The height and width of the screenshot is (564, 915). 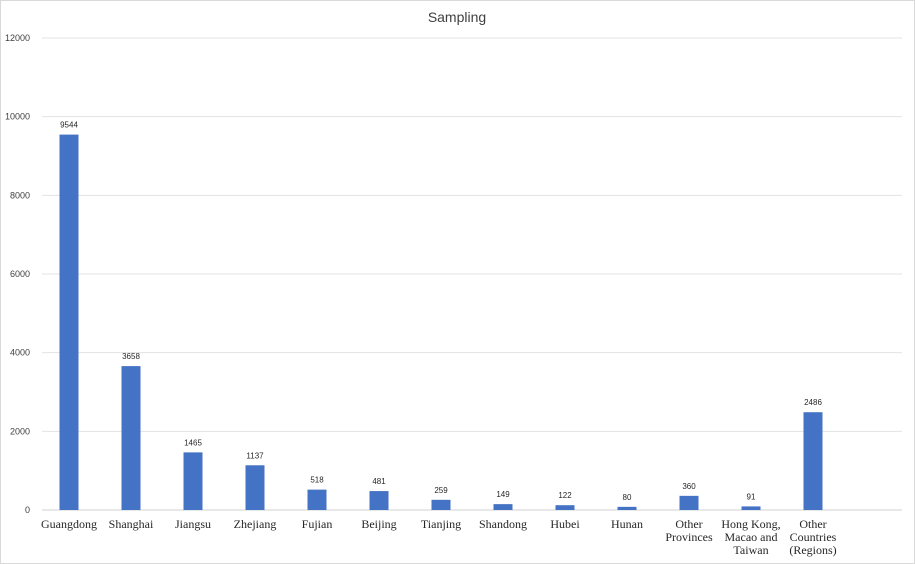 I want to click on data-label: 80, so click(x=627, y=497).